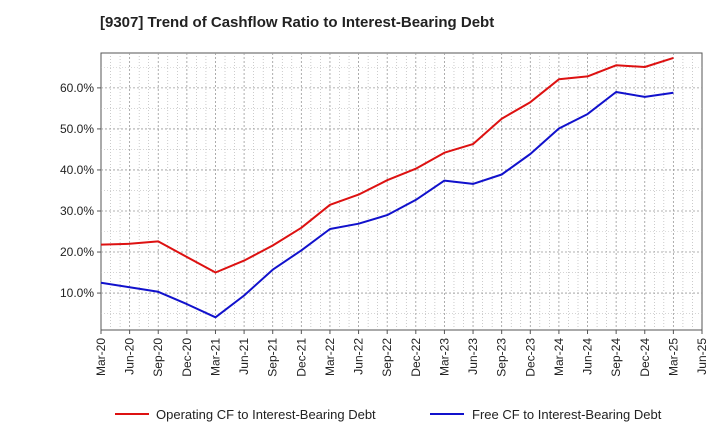 The width and height of the screenshot is (720, 440). What do you see at coordinates (77, 293) in the screenshot?
I see `y-tick-label: 10.0%` at bounding box center [77, 293].